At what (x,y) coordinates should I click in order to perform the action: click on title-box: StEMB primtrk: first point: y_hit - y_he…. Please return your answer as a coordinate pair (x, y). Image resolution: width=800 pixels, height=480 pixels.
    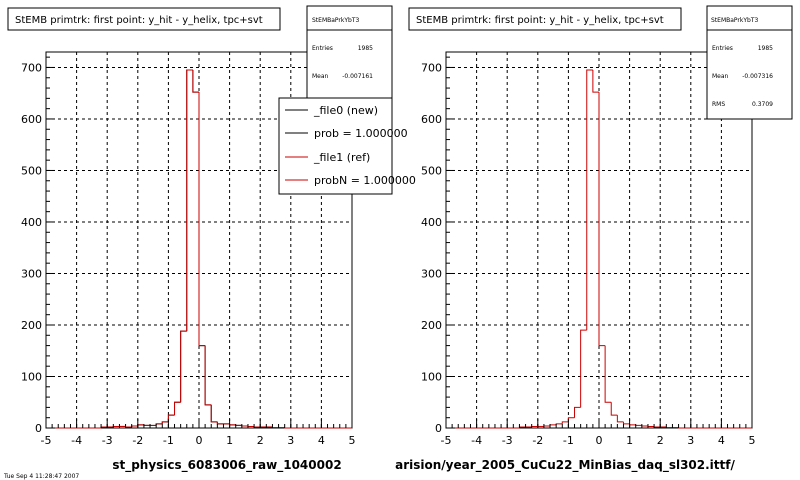
    Looking at the image, I should click on (144, 19).